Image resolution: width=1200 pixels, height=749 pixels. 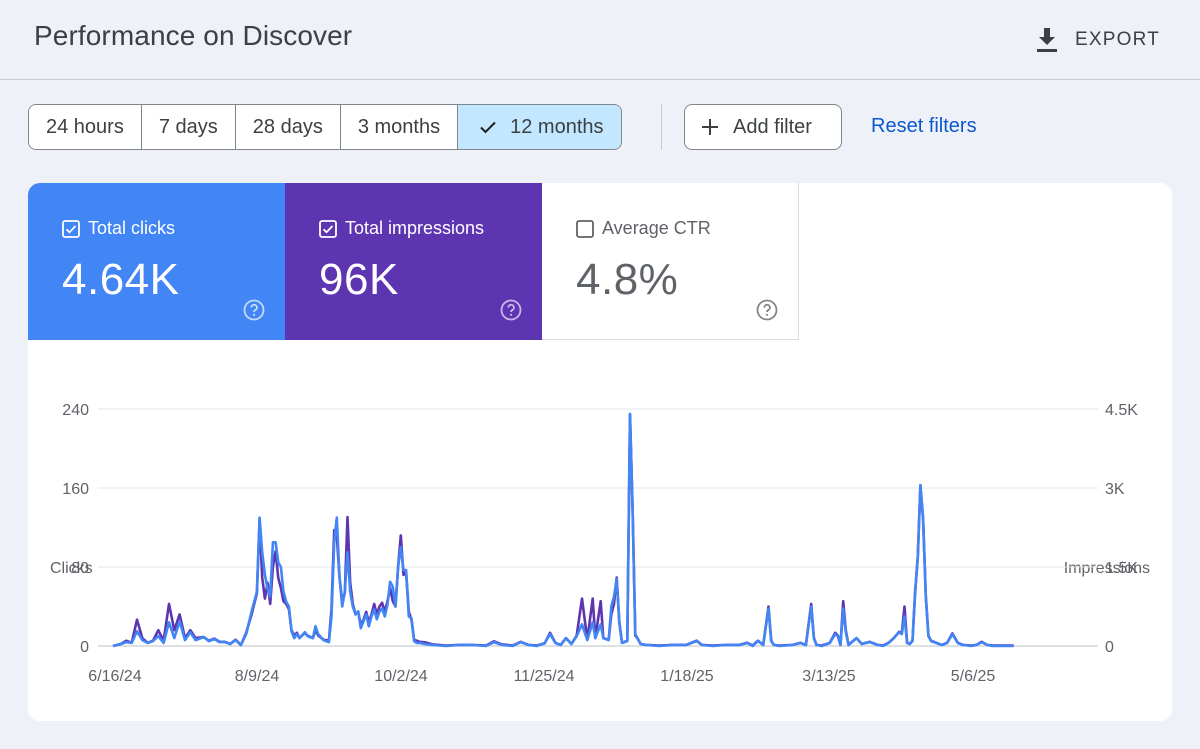 I want to click on left-tick-label: 240, so click(x=75, y=410).